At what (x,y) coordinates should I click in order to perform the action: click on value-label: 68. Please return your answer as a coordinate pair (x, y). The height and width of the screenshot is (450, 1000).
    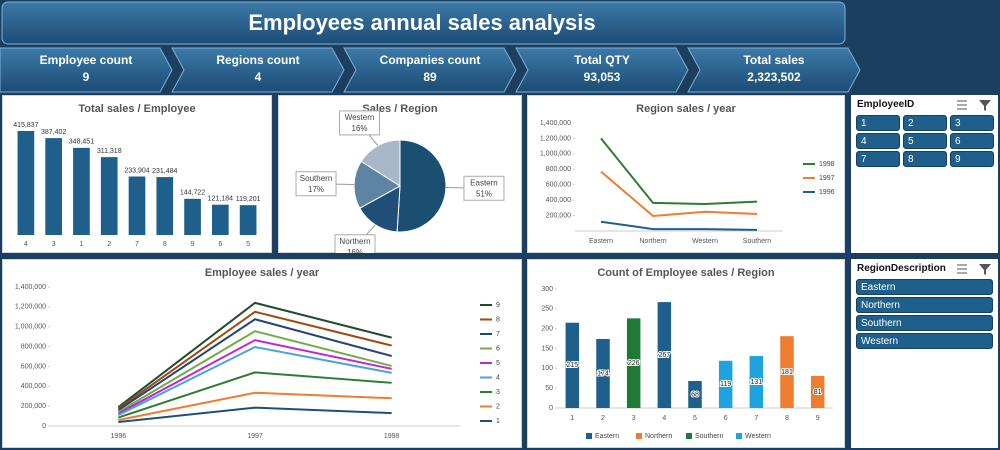
    Looking at the image, I should click on (695, 394).